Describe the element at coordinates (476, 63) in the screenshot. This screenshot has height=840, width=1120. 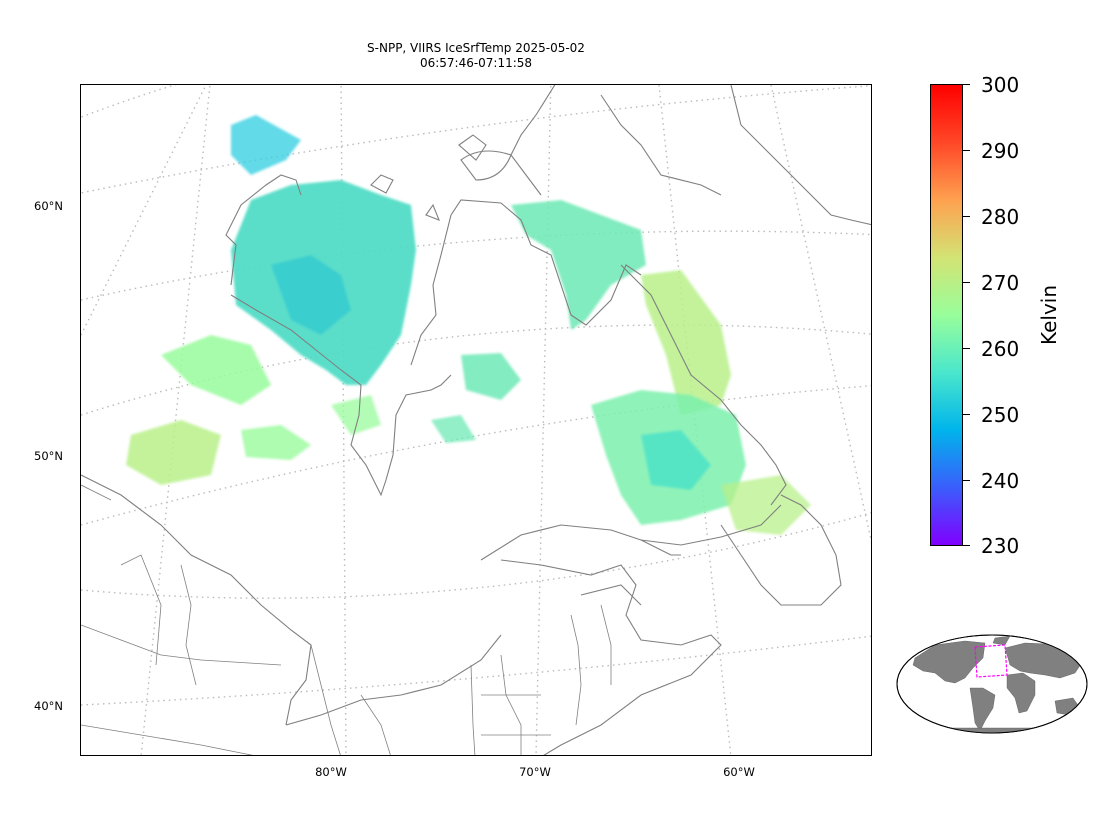
I see `title-line-2: 06:57:46-07:11:58` at that location.